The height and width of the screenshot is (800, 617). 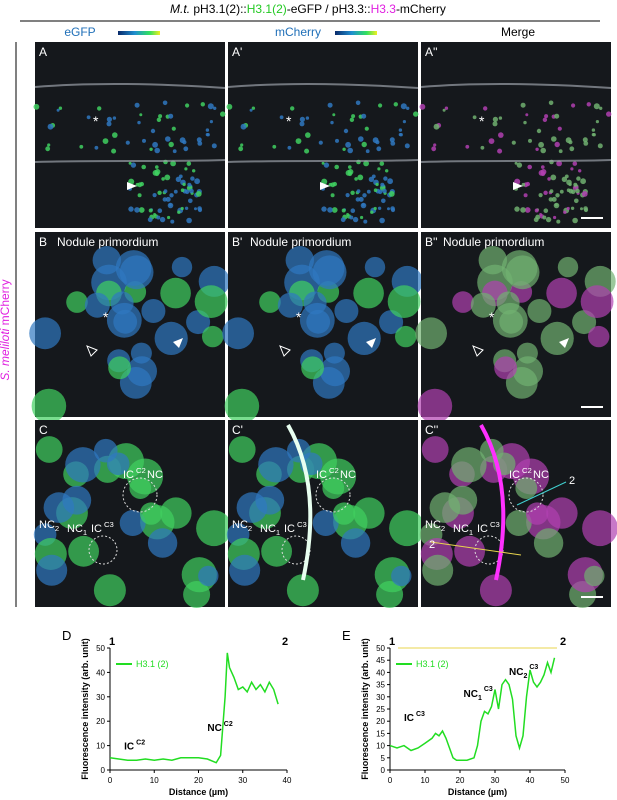 I want to click on row-label-part: mCherry, so click(x=6, y=303).